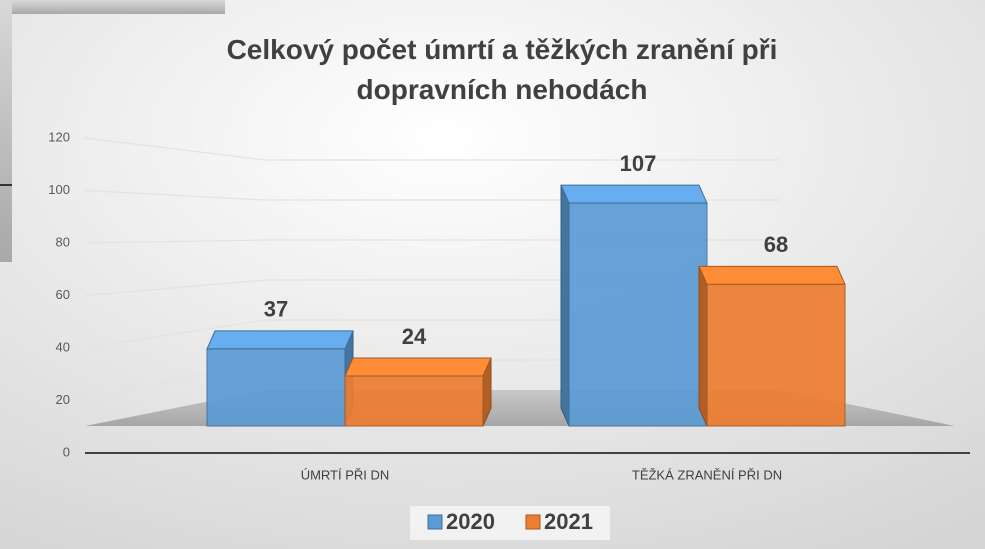  Describe the element at coordinates (432, 149) in the screenshot. I see `grid-line` at that location.